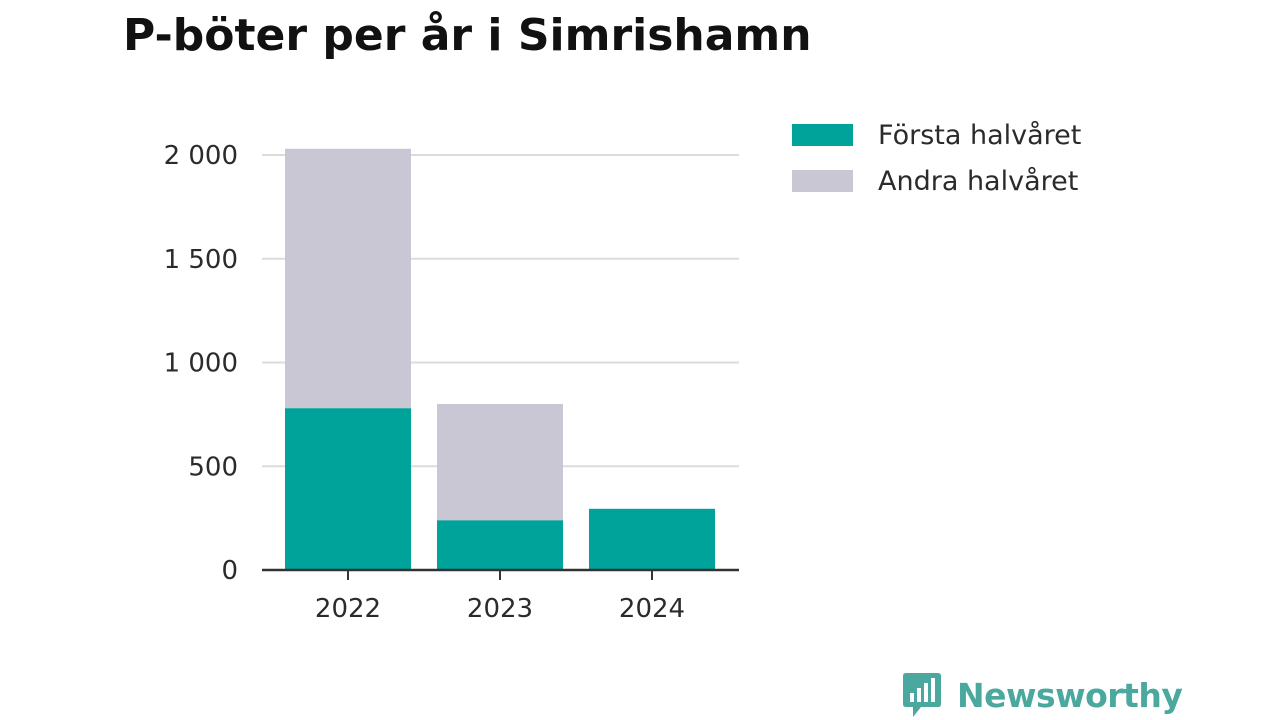  I want to click on newsworthy-brand: Newsworthy, so click(1042, 695).